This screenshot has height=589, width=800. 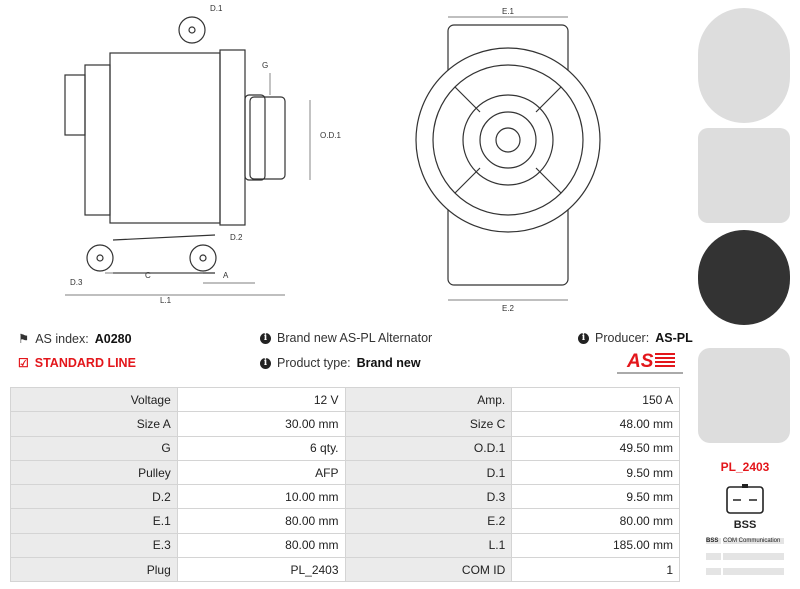 What do you see at coordinates (388, 363) in the screenshot?
I see `product-type-value: Brand new` at bounding box center [388, 363].